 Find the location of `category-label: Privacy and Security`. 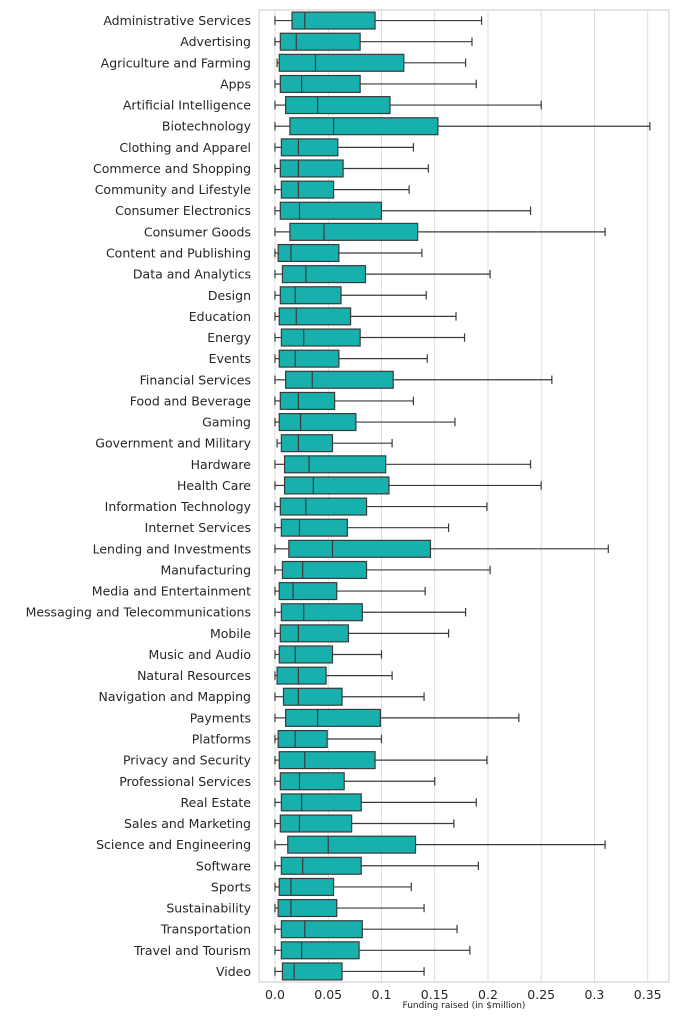

category-label: Privacy and Security is located at coordinates (187, 760).